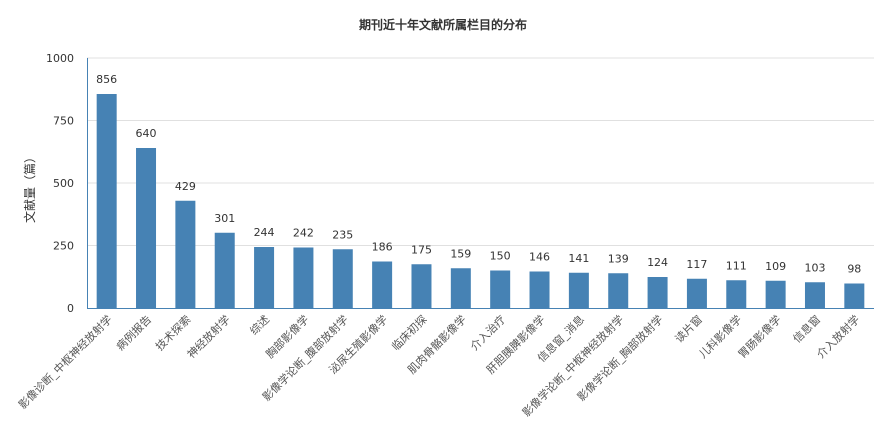  I want to click on data-label: 159, so click(460, 253).